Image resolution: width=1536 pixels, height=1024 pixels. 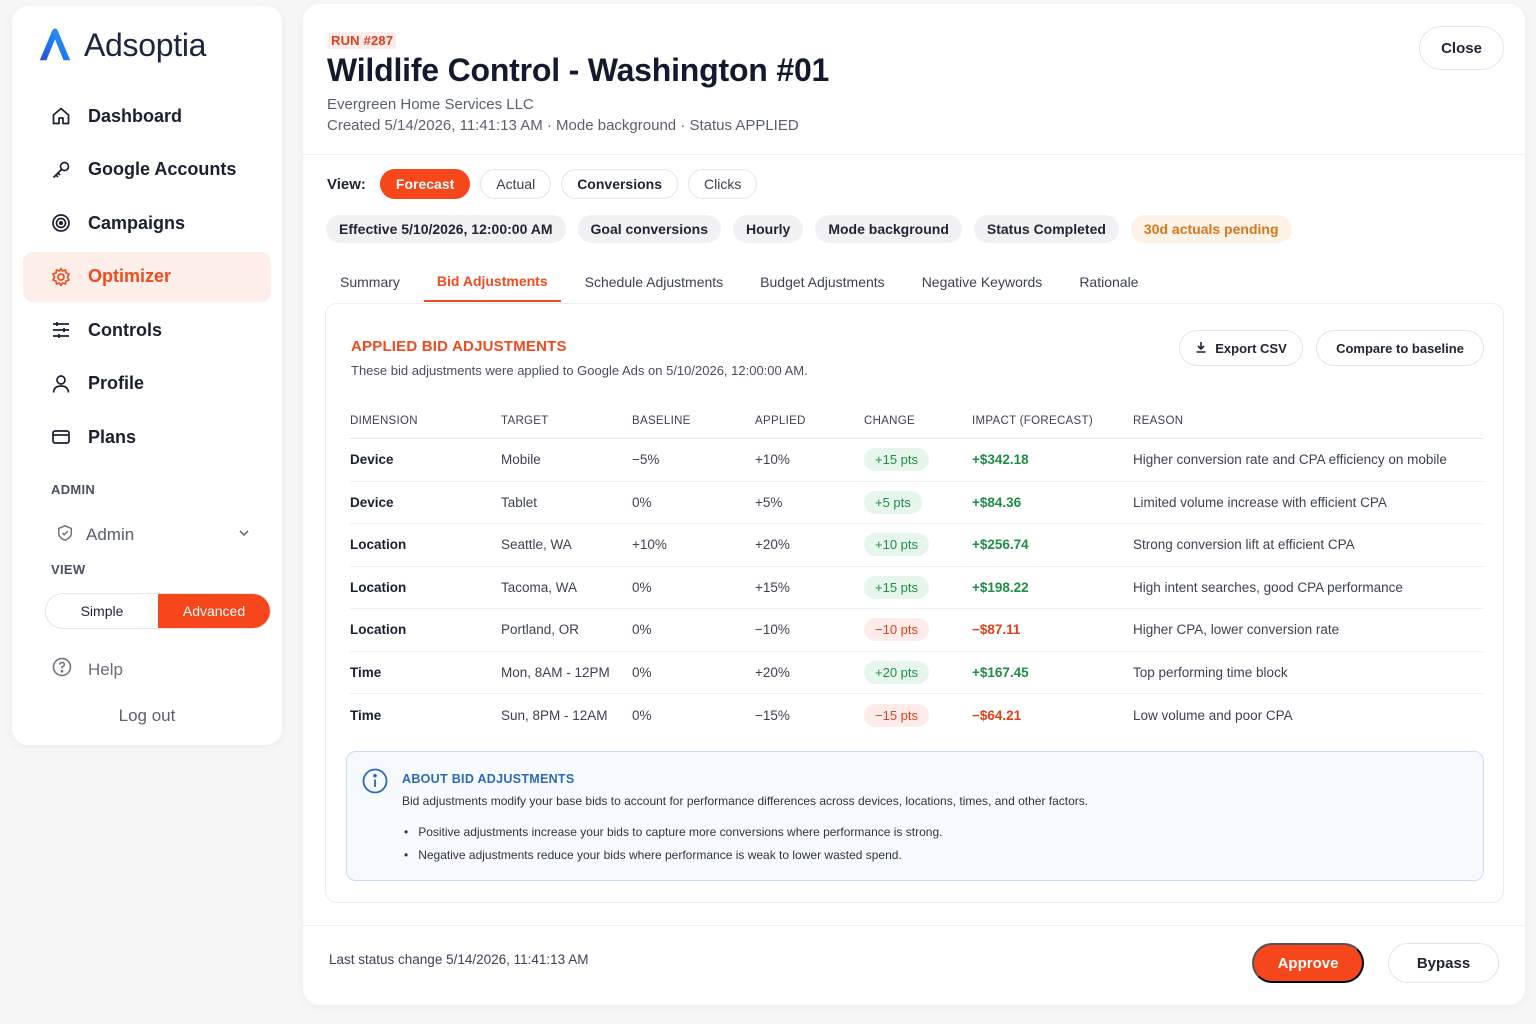 What do you see at coordinates (897, 630) in the screenshot?
I see `change-badge: −10 pts` at bounding box center [897, 630].